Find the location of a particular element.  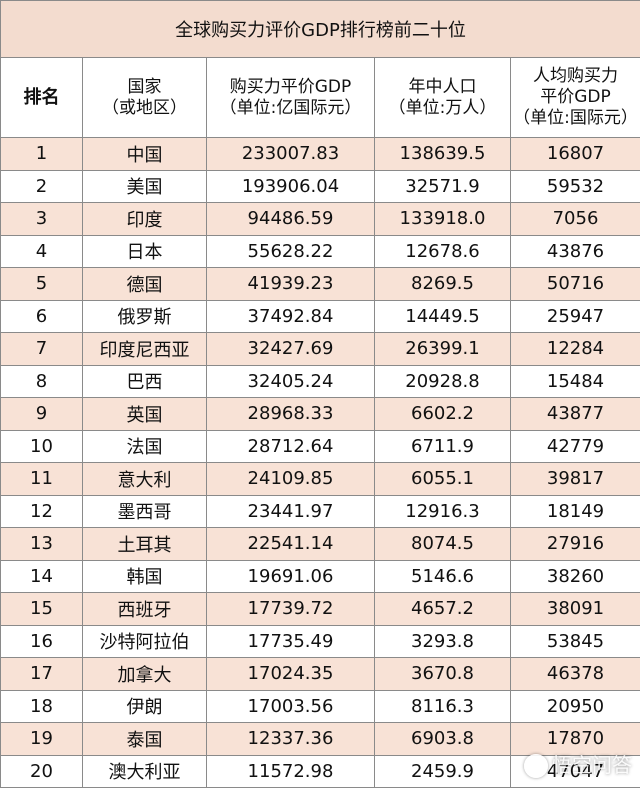

cell-ppp-gdp: 24109.85 is located at coordinates (291, 479).